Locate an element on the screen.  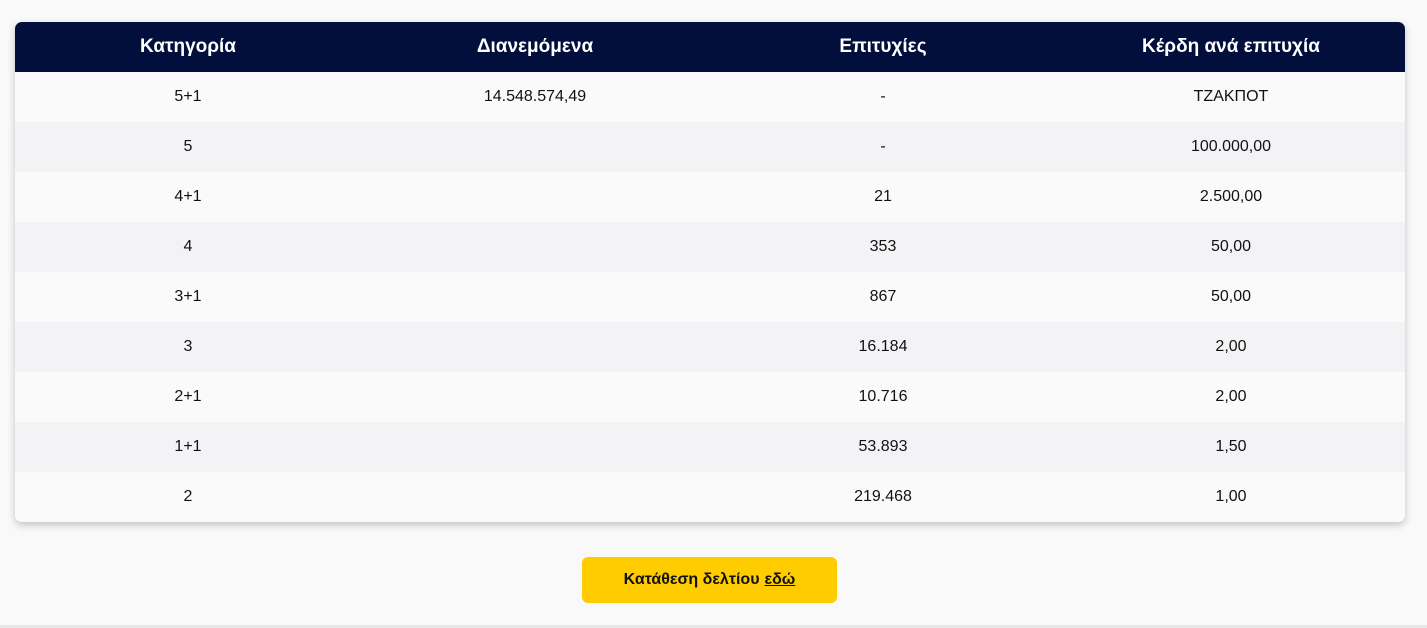
header-prize: Κέρδη ανά επιτυχία is located at coordinates (1231, 46).